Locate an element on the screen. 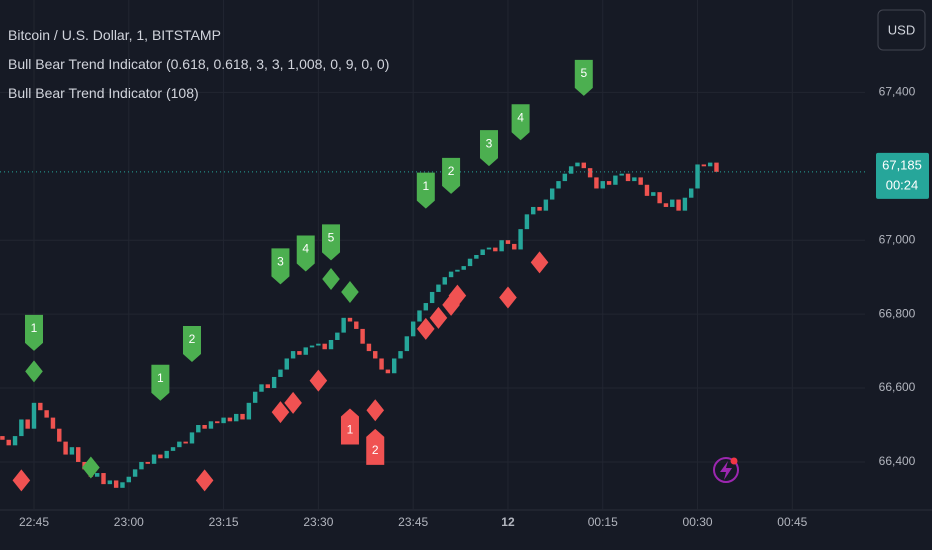 The height and width of the screenshot is (550, 932). x-tick-label: 23:15 is located at coordinates (224, 522).